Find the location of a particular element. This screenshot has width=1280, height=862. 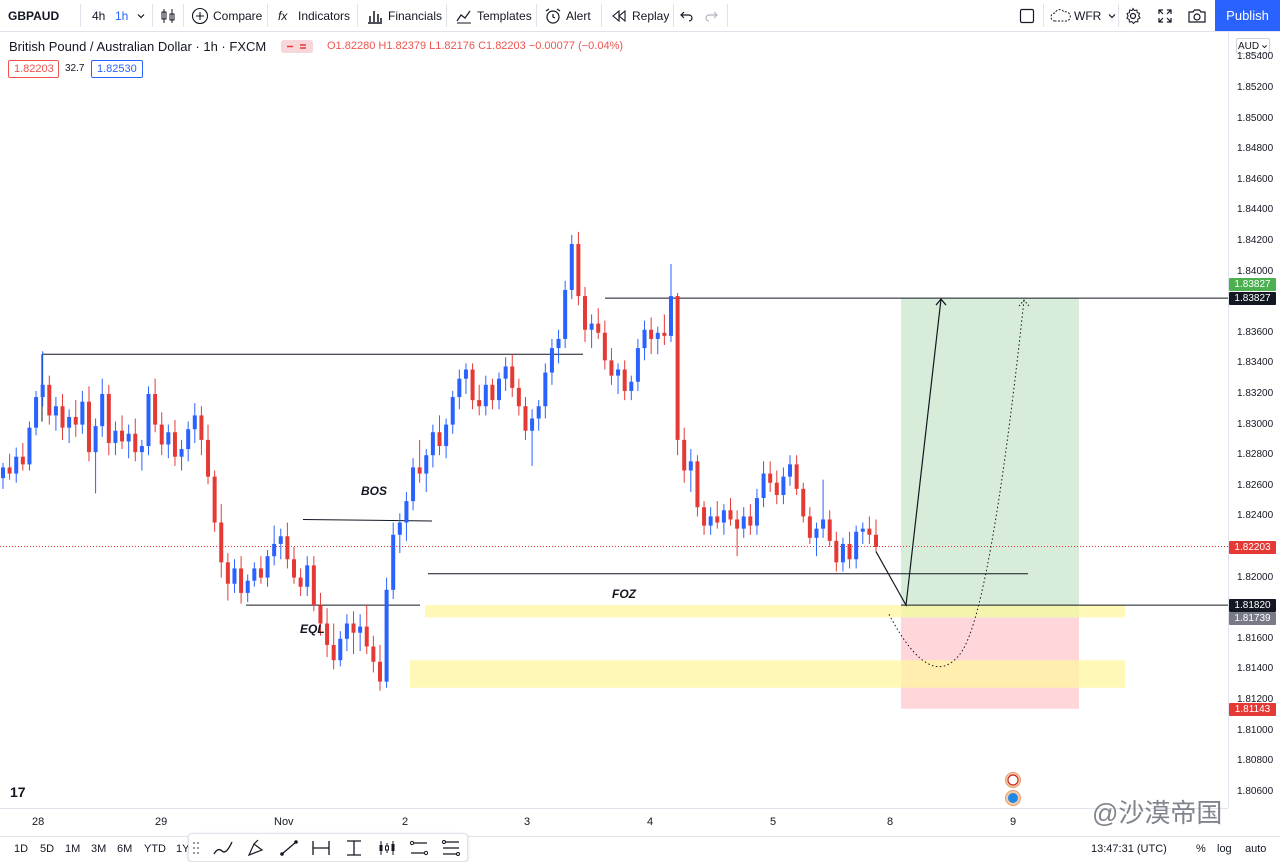

foz-label: FOZ is located at coordinates (624, 594).